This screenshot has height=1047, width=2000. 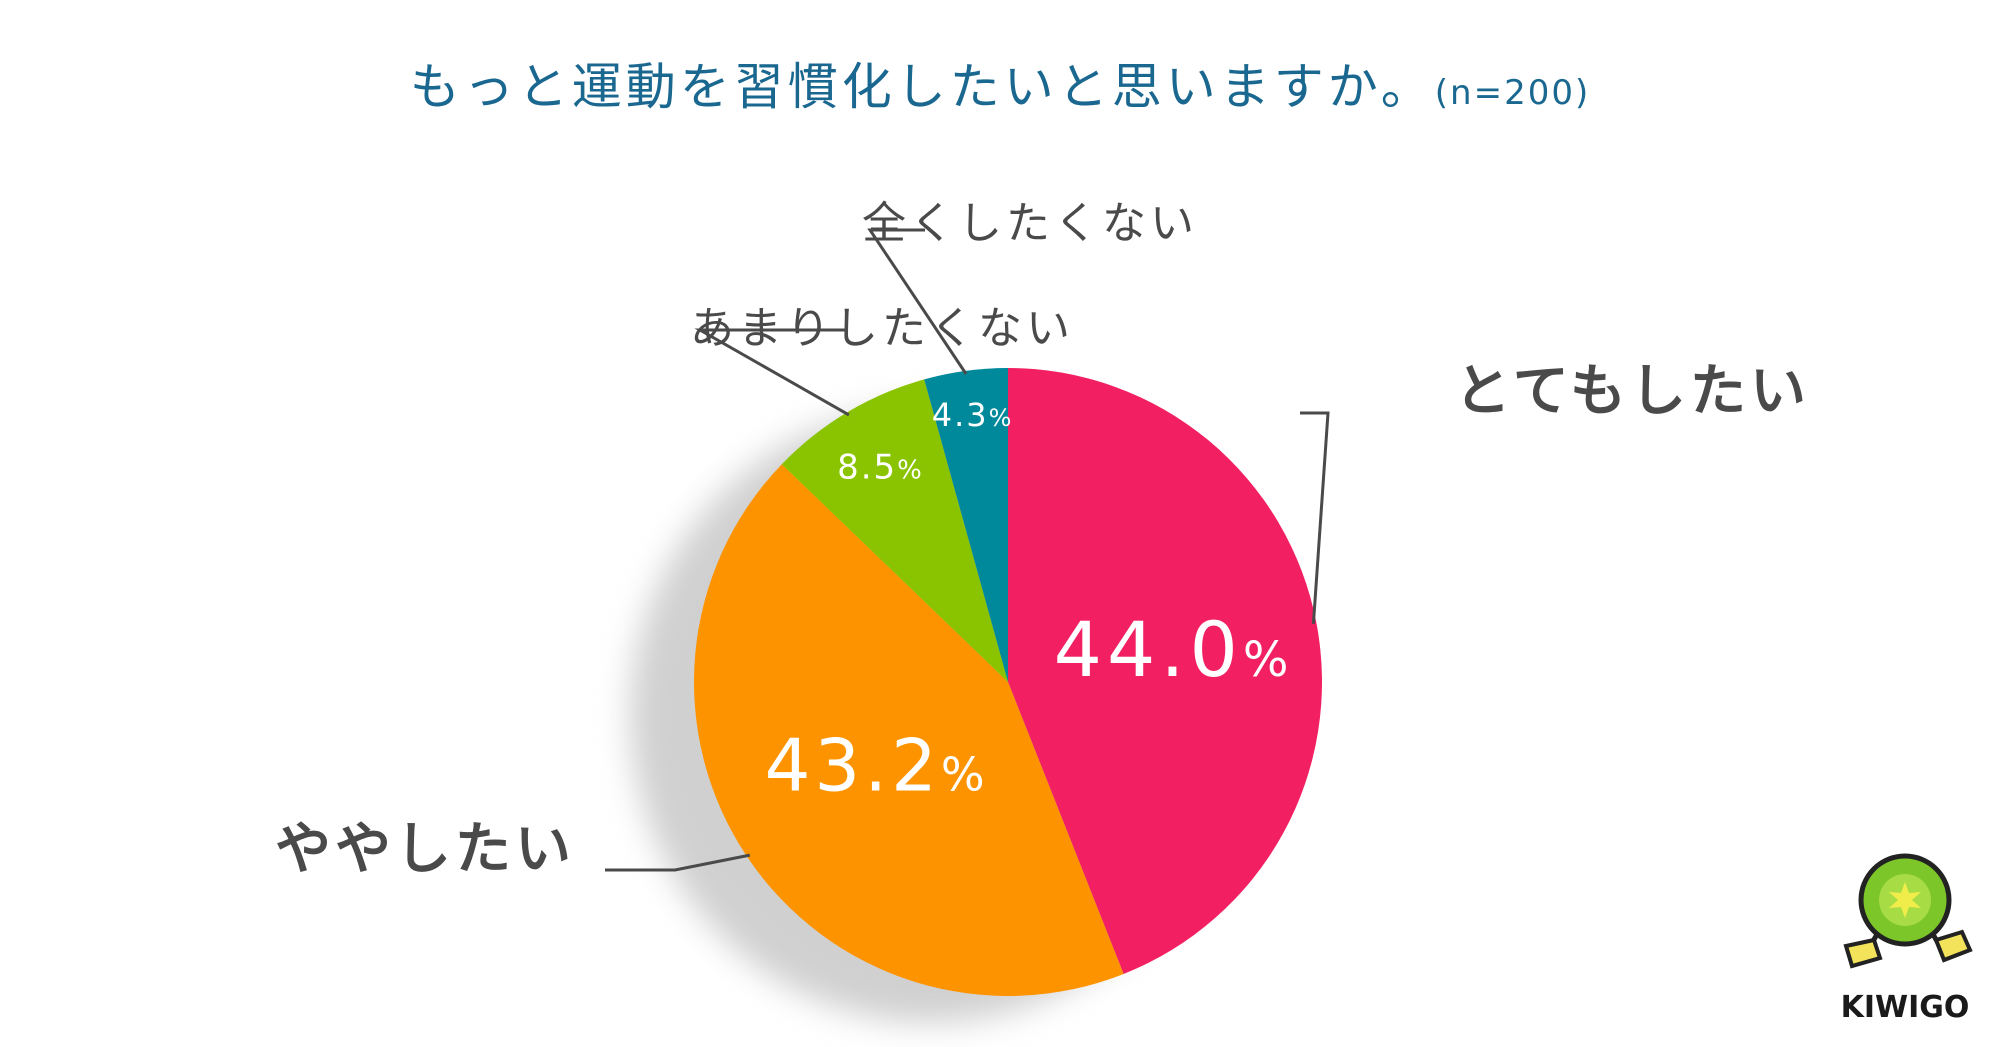 I want to click on category-label: ややしたい, so click(x=425, y=849).